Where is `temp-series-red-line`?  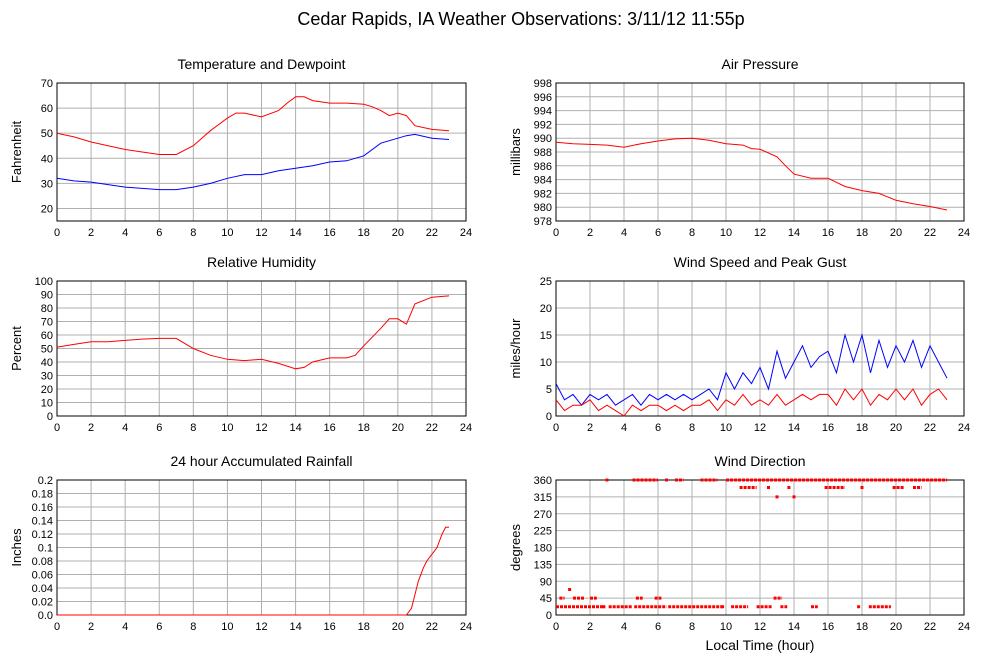
temp-series-red-line is located at coordinates (253, 125).